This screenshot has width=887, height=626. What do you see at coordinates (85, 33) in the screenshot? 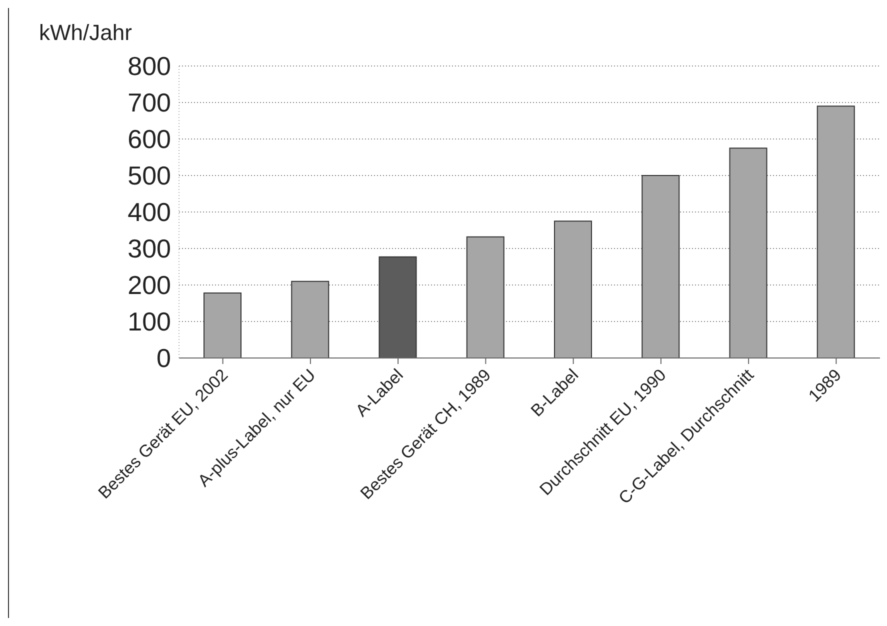
I see `y-axis-title: kWh/Jahr` at bounding box center [85, 33].